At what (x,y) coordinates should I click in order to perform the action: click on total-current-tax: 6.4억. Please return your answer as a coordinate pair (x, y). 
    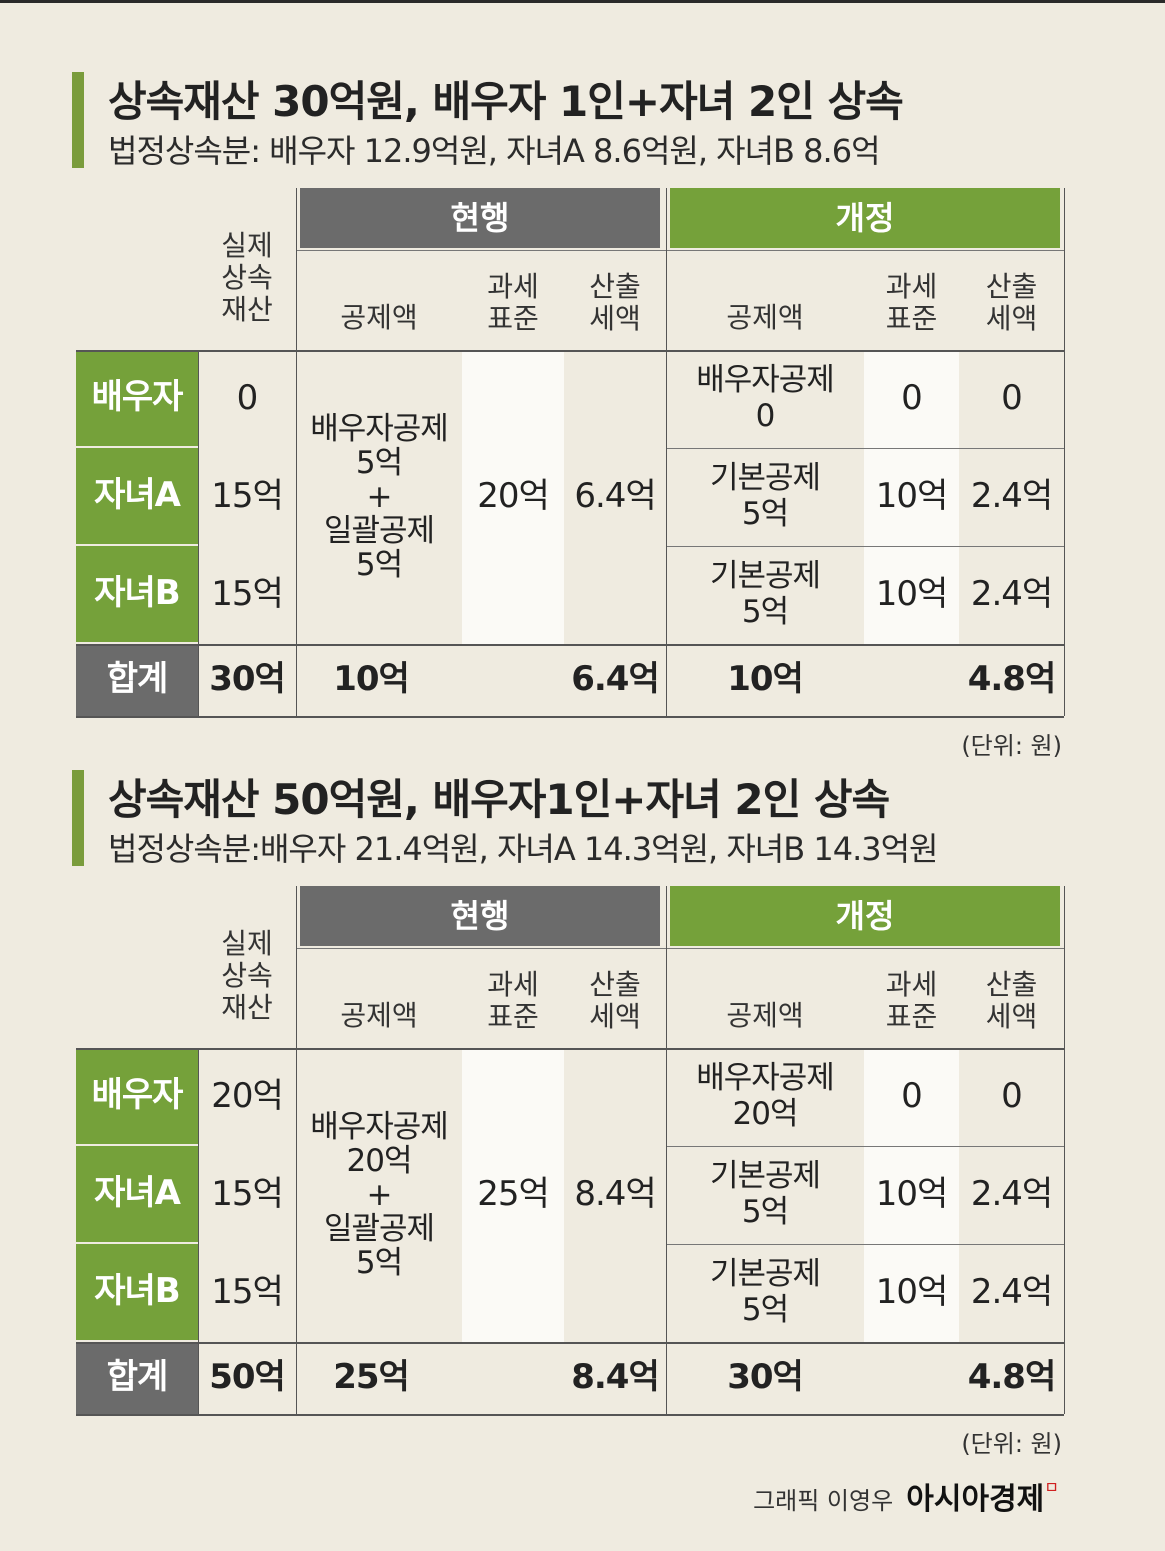
    Looking at the image, I should click on (615, 679).